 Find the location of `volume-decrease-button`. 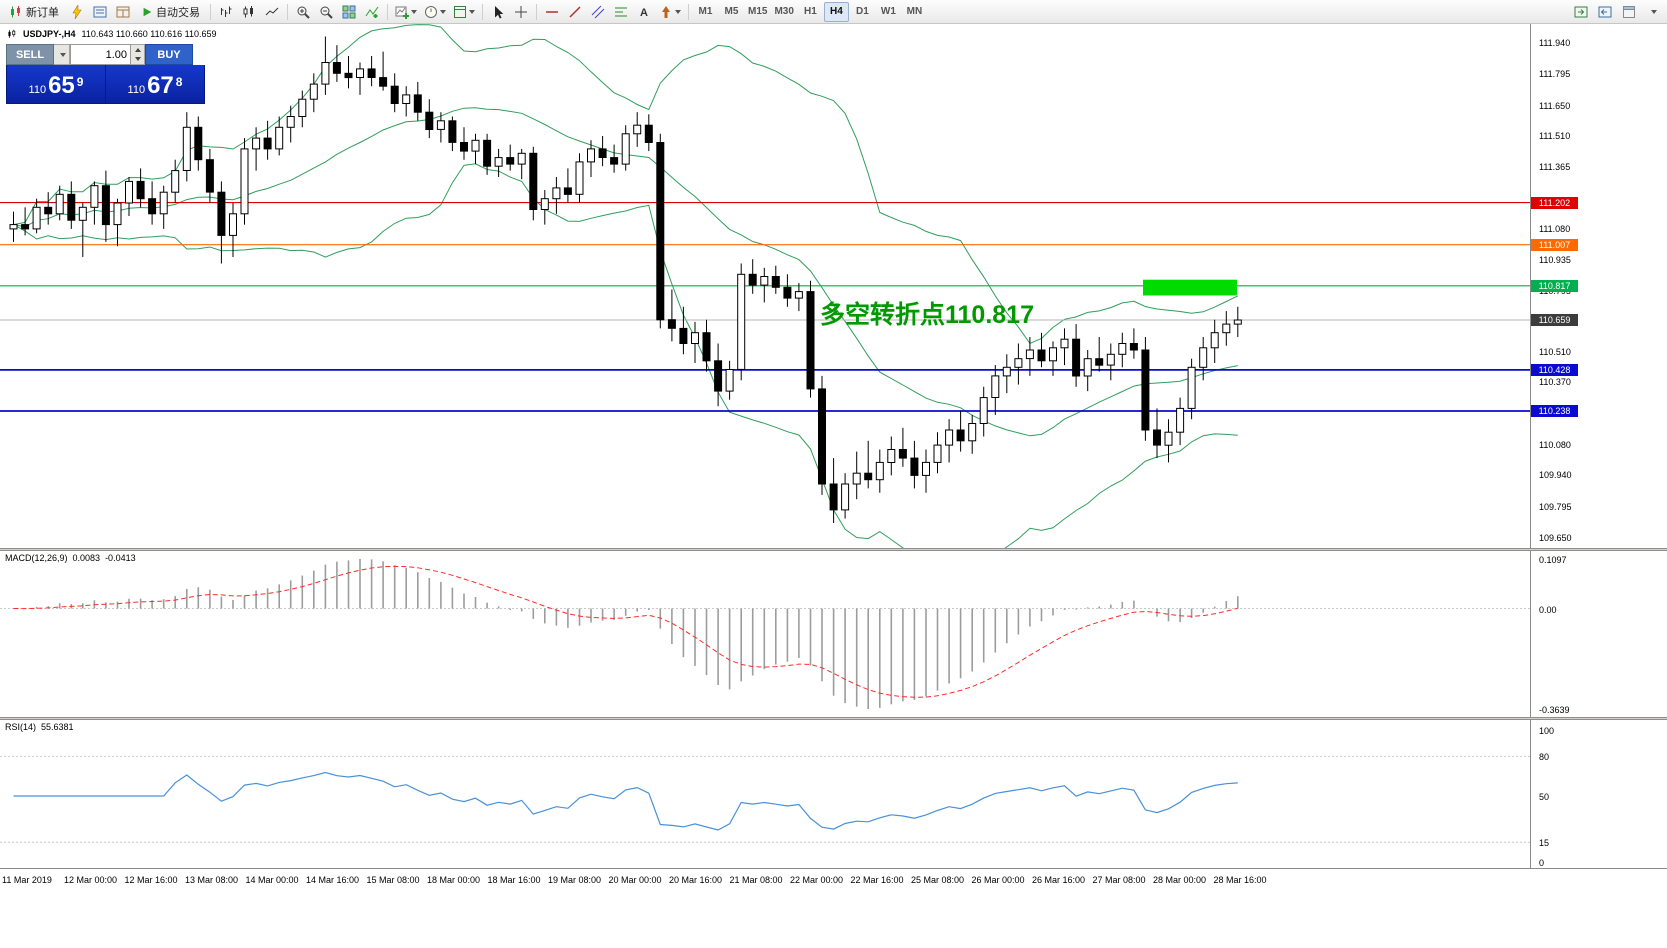

volume-decrease-button is located at coordinates (137, 59).